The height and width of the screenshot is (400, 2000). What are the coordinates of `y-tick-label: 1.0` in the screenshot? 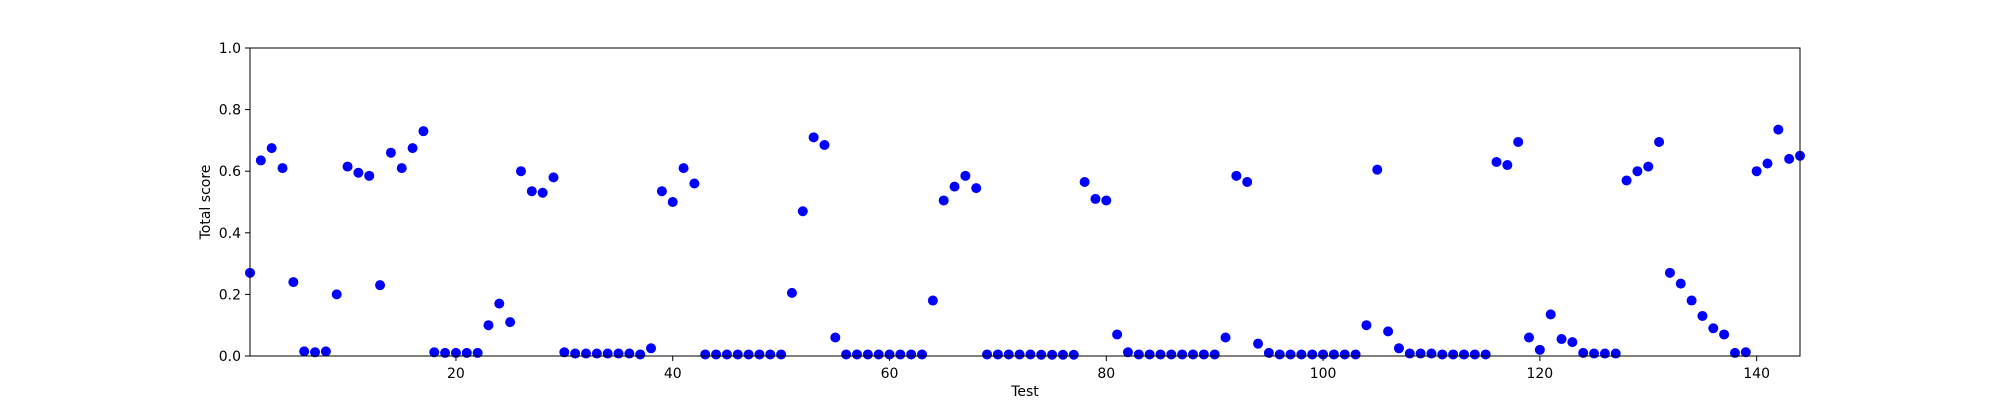 It's located at (230, 49).